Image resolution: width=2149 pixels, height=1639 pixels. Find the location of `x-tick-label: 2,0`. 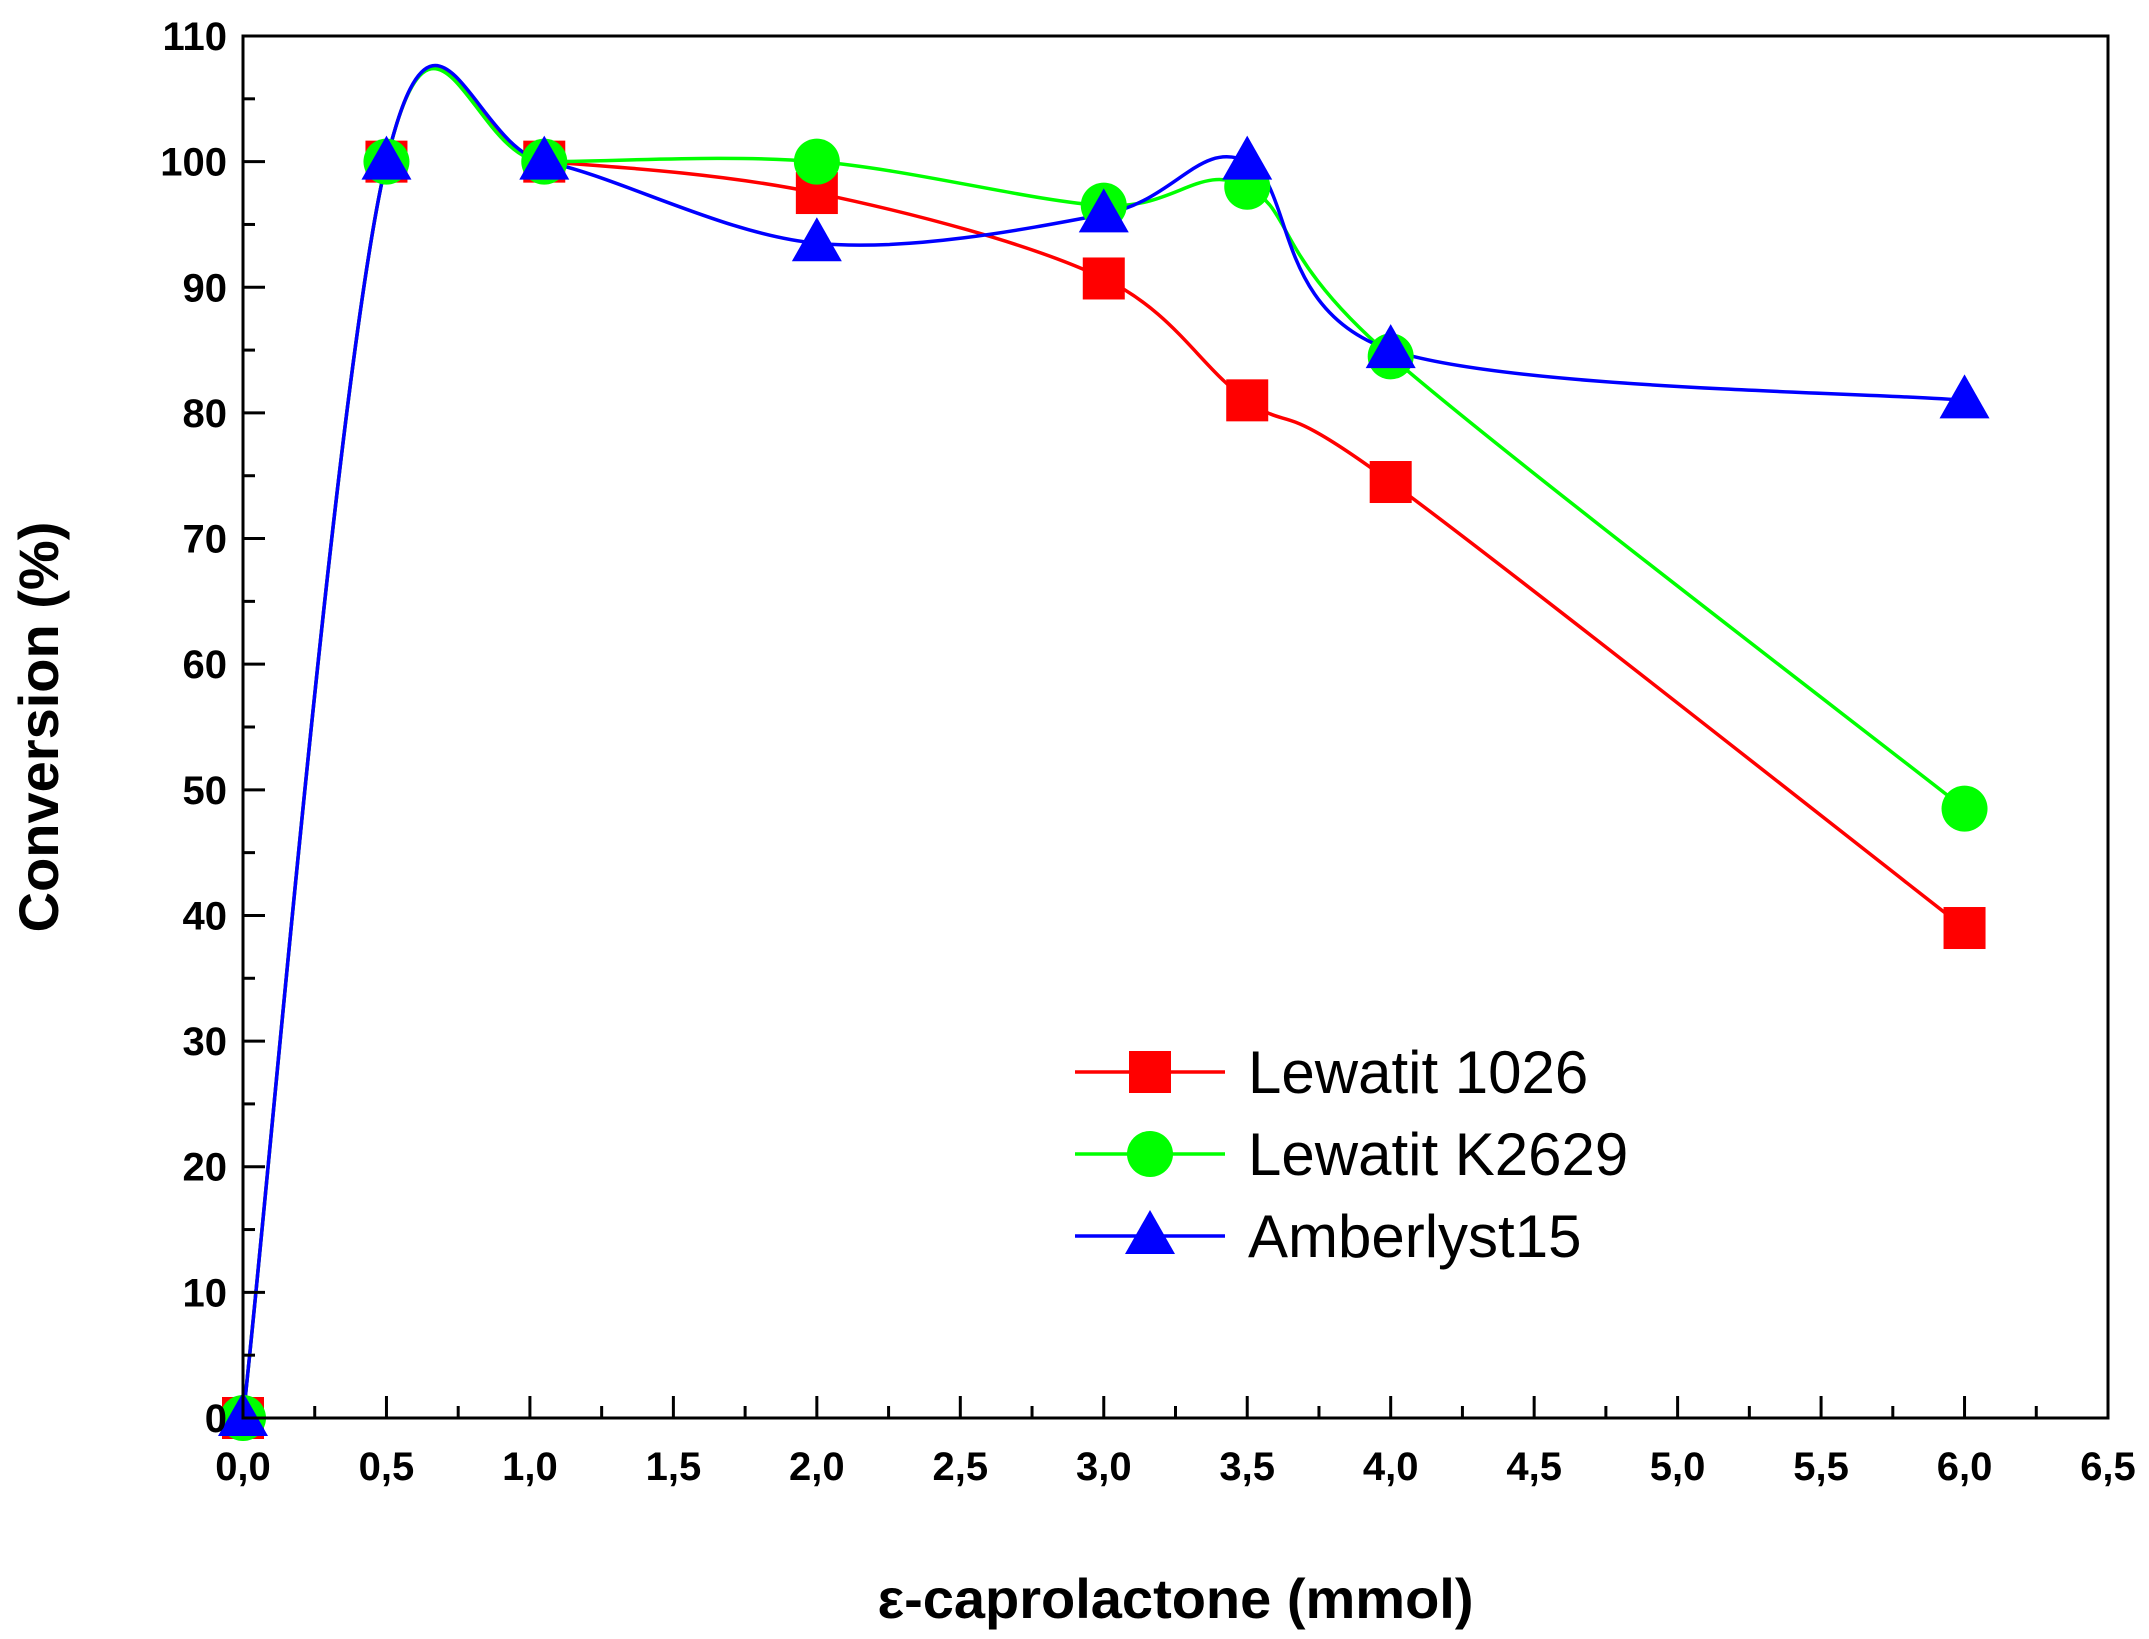

x-tick-label: 2,0 is located at coordinates (817, 1467).